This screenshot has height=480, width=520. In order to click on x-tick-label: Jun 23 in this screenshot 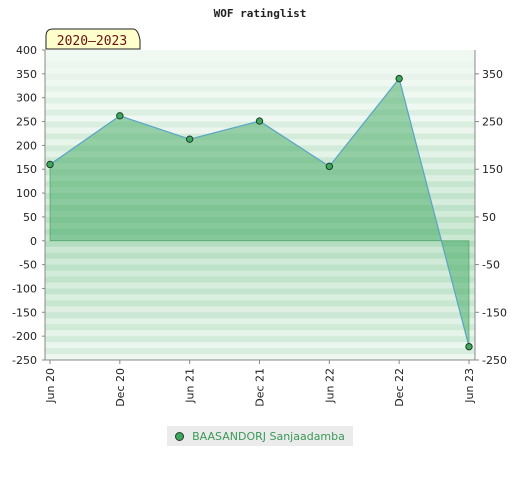, I will do `click(469, 386)`.